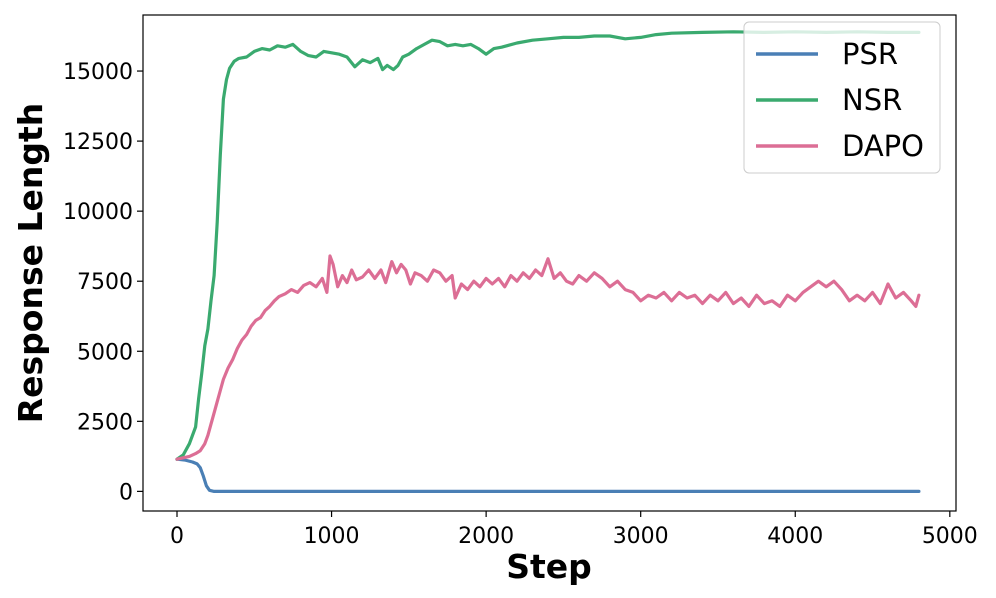 Image resolution: width=996 pixels, height=598 pixels. I want to click on legend-label-nsr: NSR, so click(872, 100).